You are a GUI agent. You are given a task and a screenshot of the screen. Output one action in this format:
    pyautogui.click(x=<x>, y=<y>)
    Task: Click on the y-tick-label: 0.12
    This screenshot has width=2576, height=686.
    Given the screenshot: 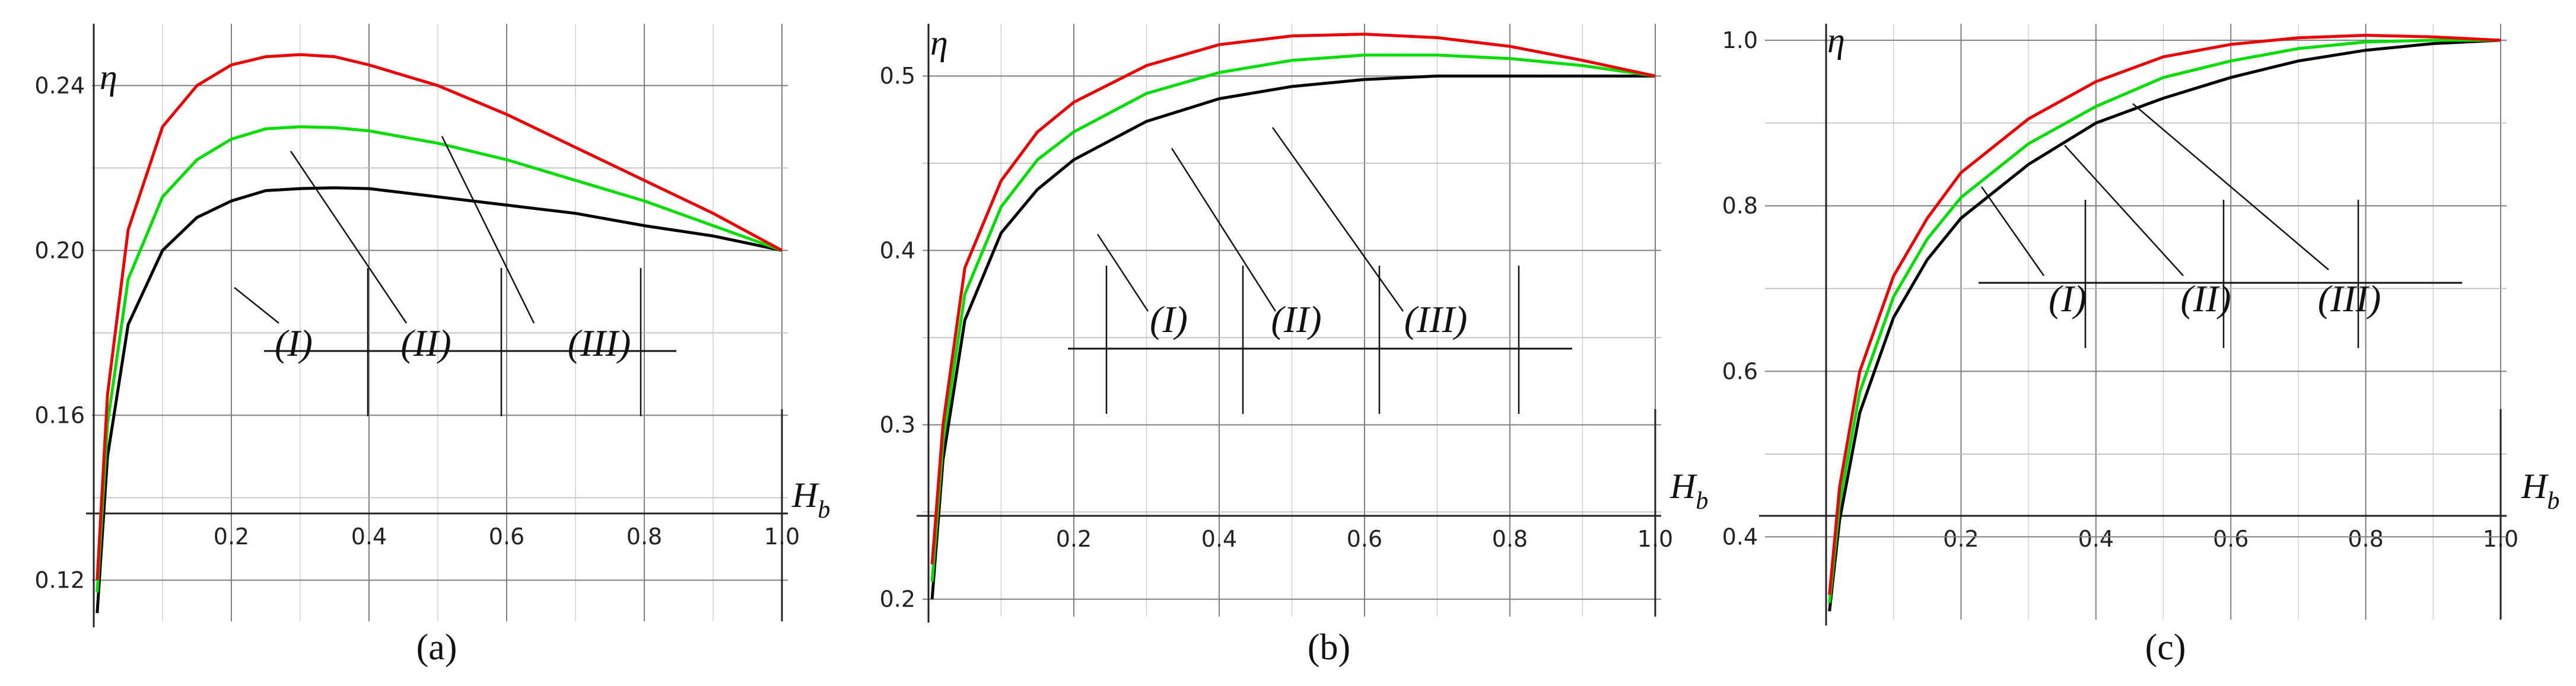 What is the action you would take?
    pyautogui.click(x=59, y=580)
    